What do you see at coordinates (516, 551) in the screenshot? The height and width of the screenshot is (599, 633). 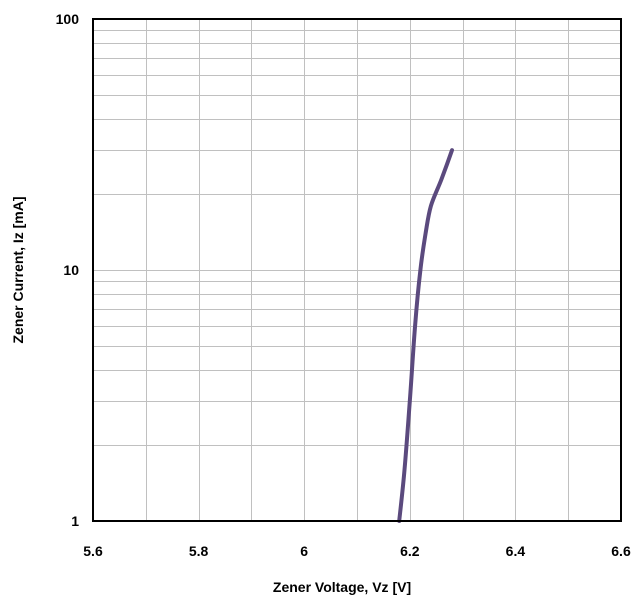 I see `x-tick-label: 6.4` at bounding box center [516, 551].